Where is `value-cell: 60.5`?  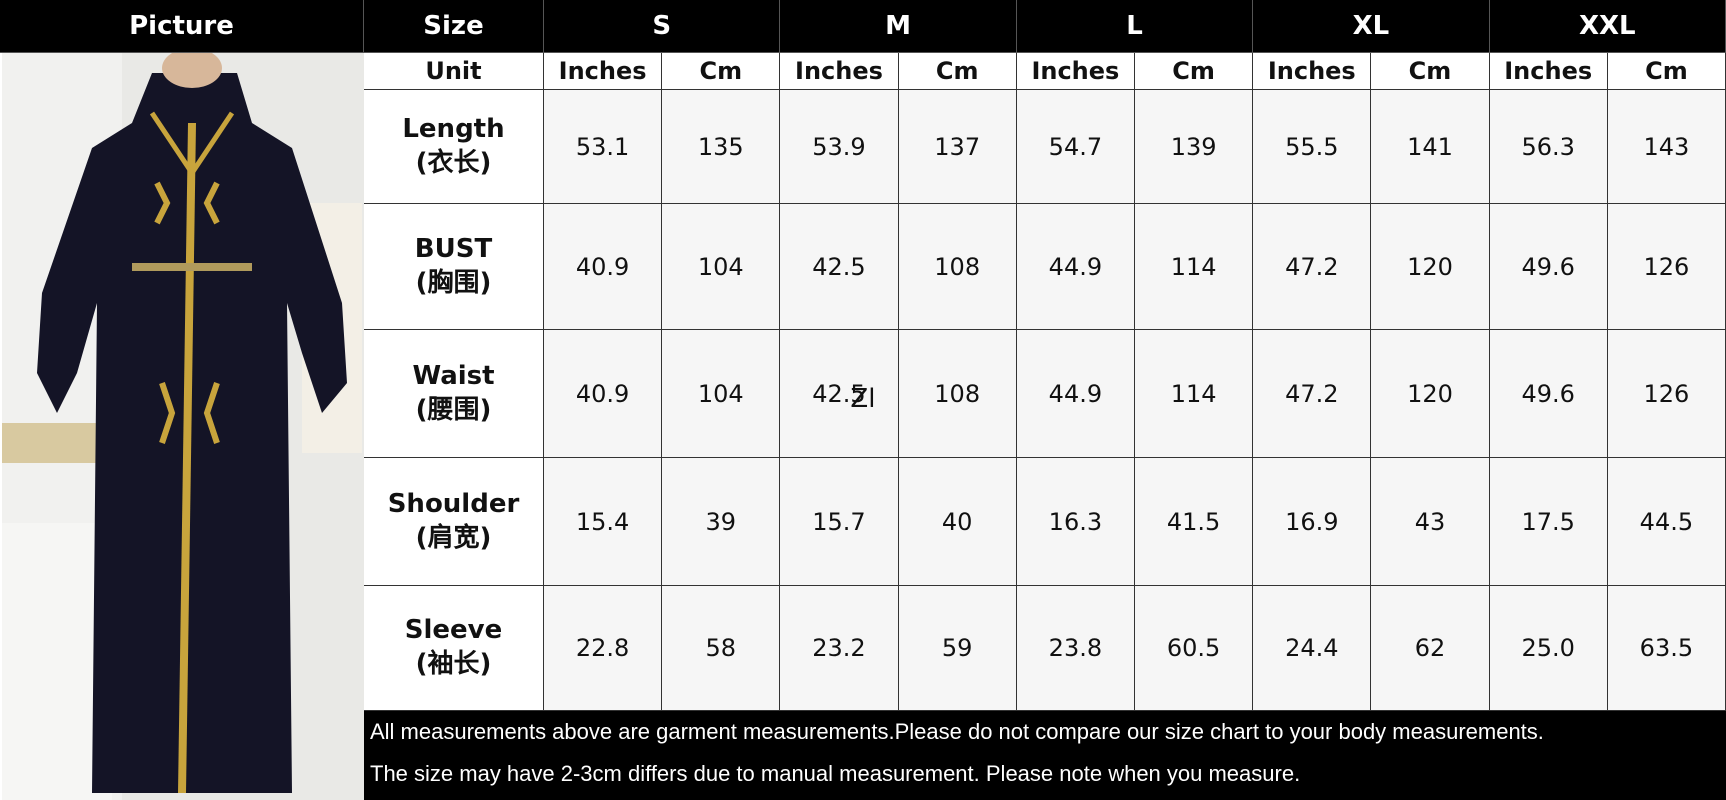 value-cell: 60.5 is located at coordinates (1194, 648).